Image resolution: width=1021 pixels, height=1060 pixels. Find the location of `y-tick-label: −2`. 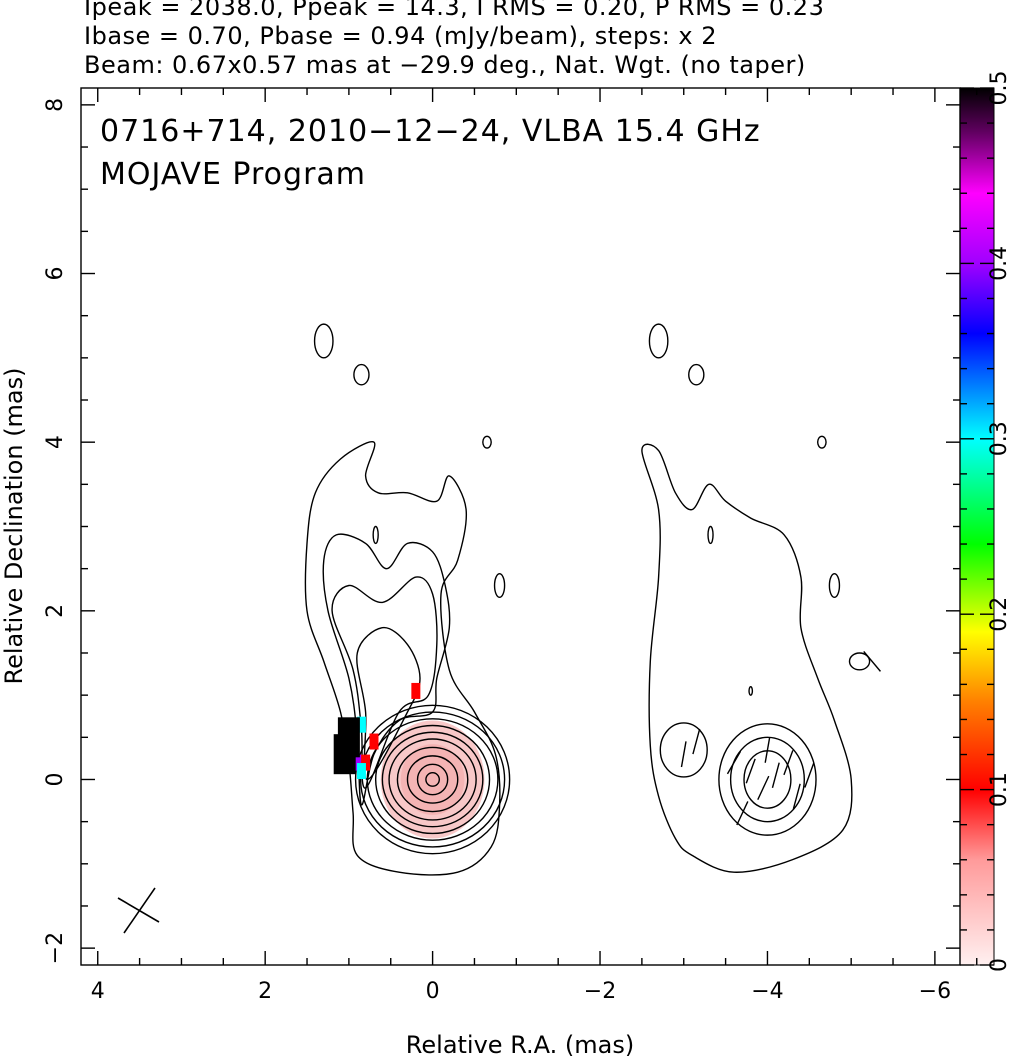

y-tick-label: −2 is located at coordinates (55, 948).